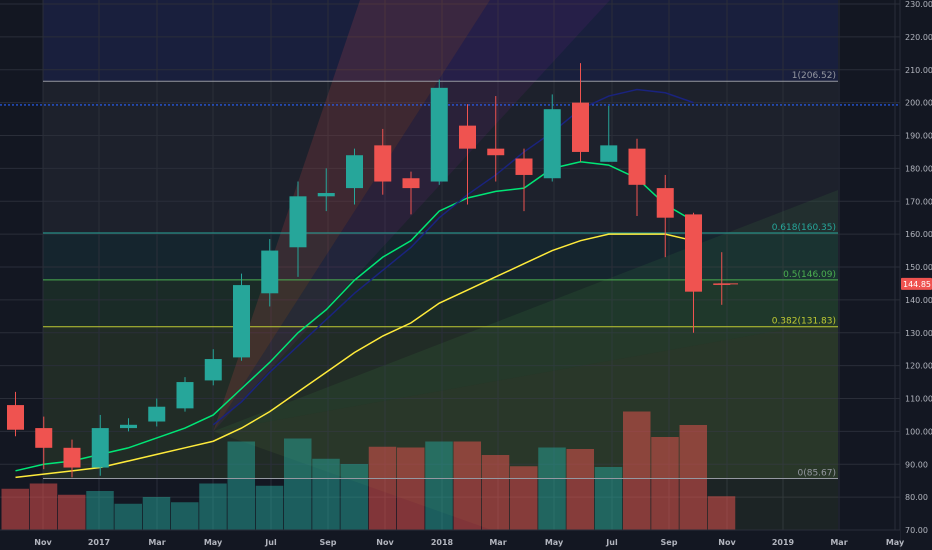 The width and height of the screenshot is (932, 550). What do you see at coordinates (918, 300) in the screenshot?
I see `price-tick-label: 140.00` at bounding box center [918, 300].